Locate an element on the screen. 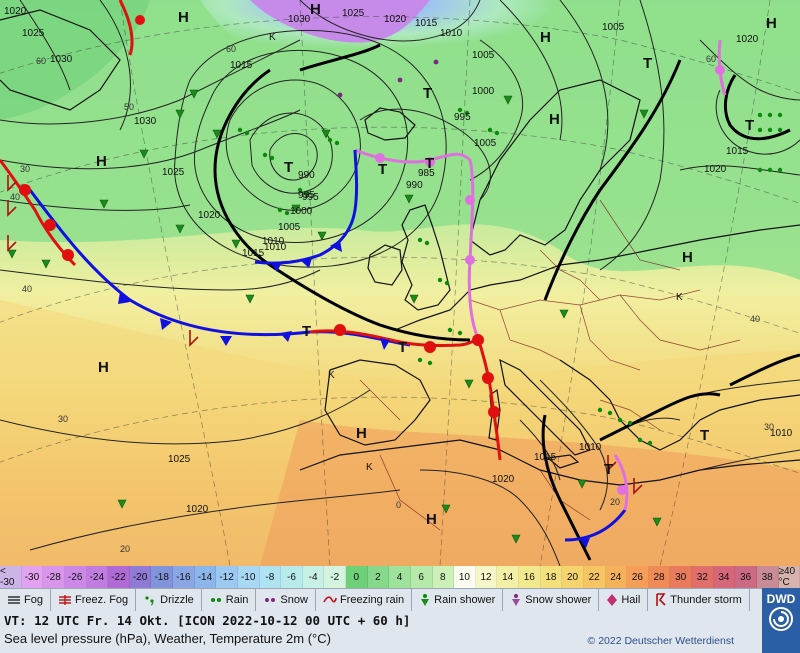  isobar-label: 995 is located at coordinates (306, 195).